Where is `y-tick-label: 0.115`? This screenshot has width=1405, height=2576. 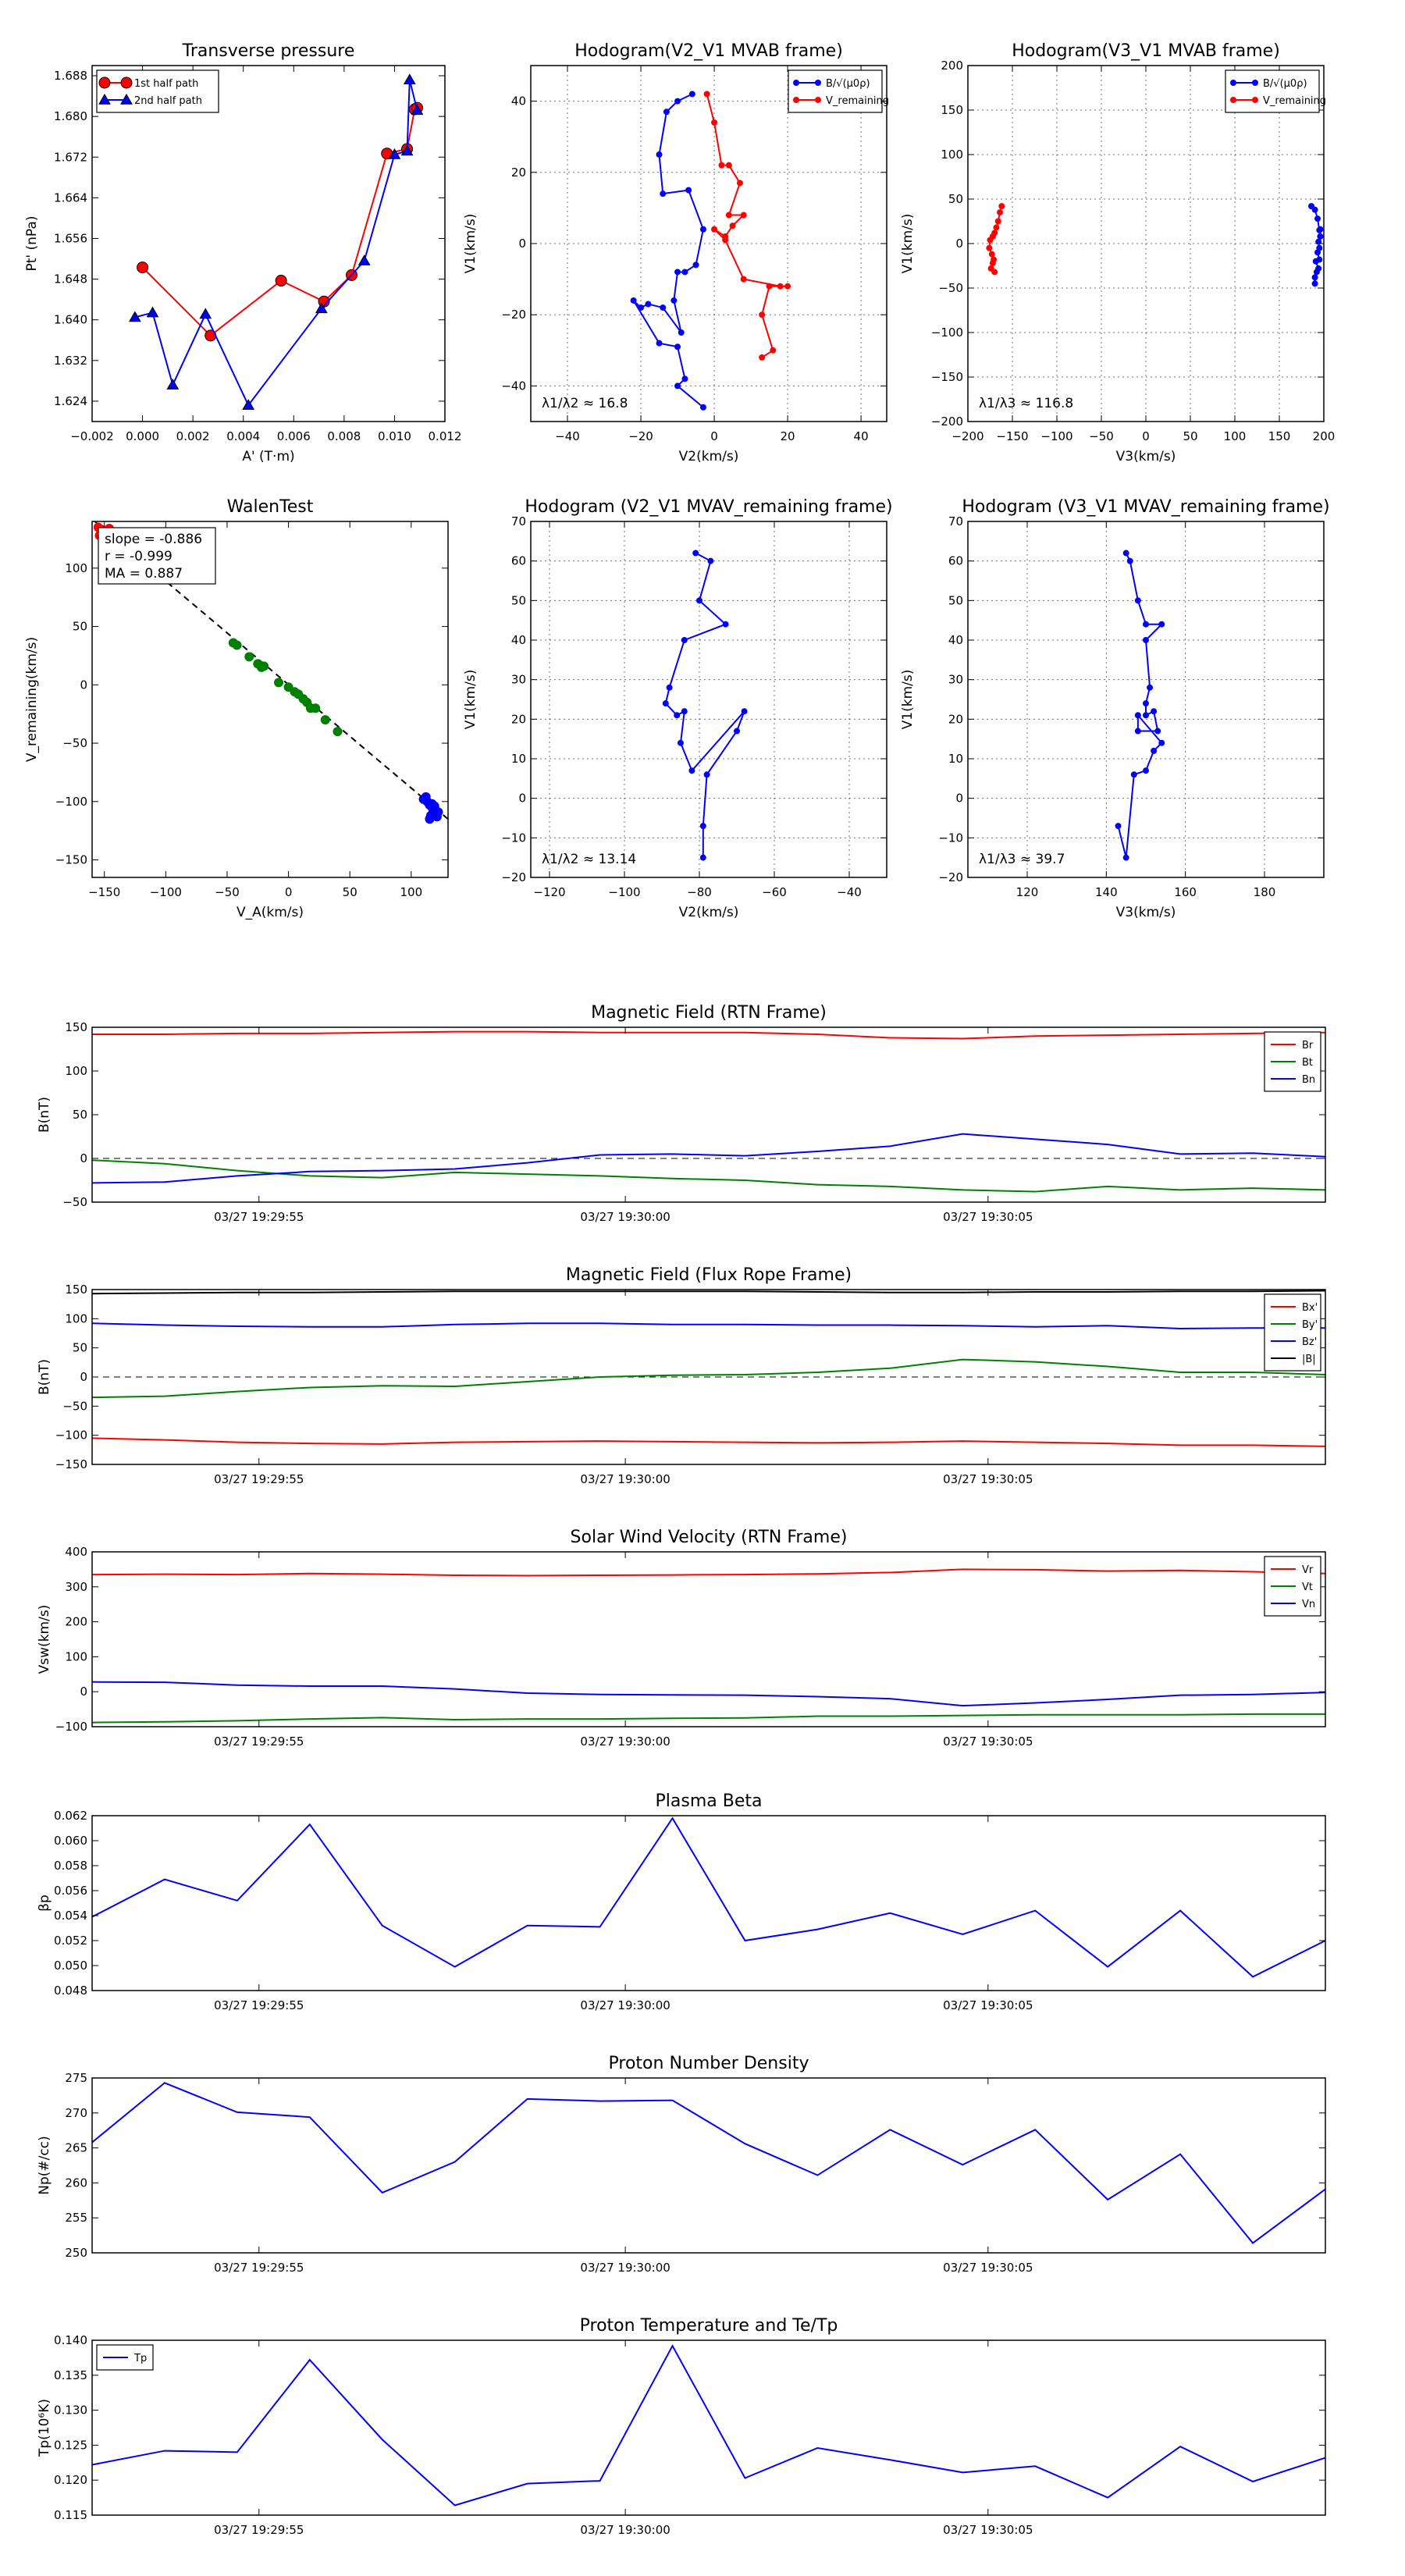 y-tick-label: 0.115 is located at coordinates (71, 2515).